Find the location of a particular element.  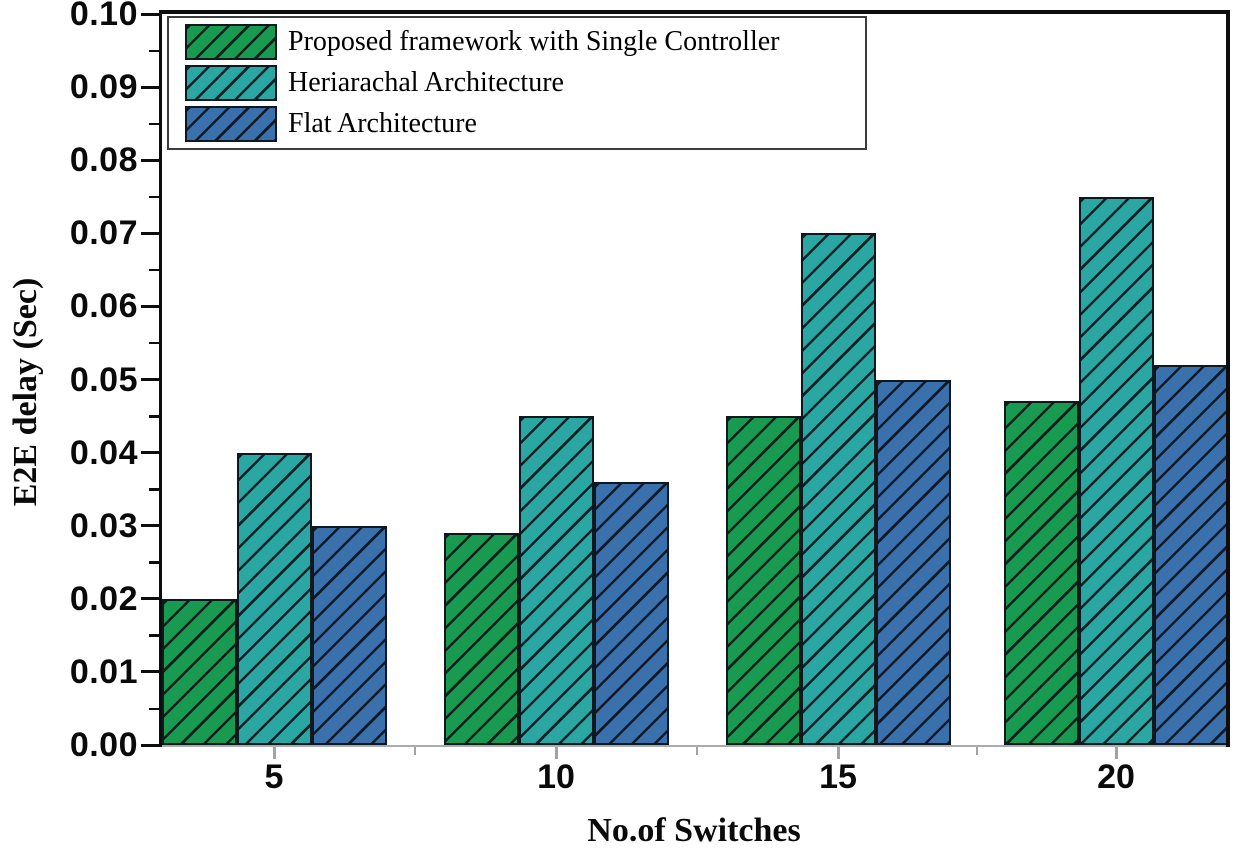

y-tick-label: 0.01 is located at coordinates (103, 671).